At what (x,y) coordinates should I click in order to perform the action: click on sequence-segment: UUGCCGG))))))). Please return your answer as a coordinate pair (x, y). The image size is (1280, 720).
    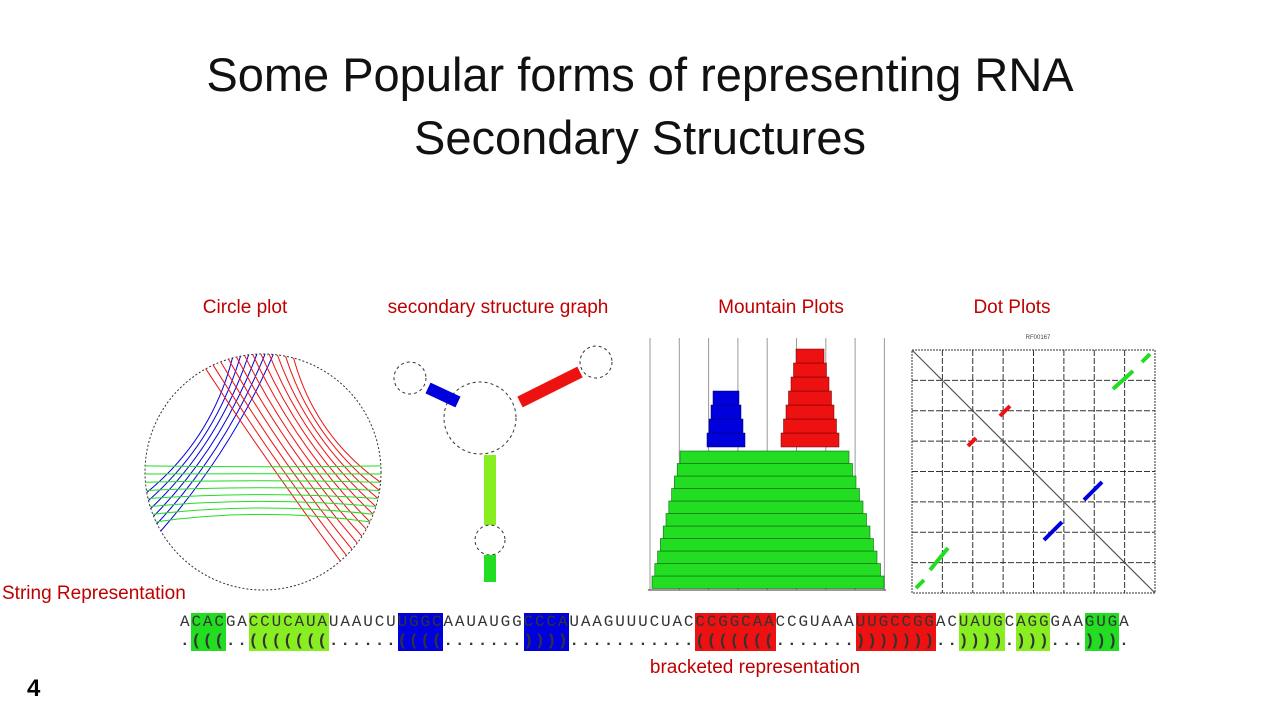
    Looking at the image, I should click on (895, 632).